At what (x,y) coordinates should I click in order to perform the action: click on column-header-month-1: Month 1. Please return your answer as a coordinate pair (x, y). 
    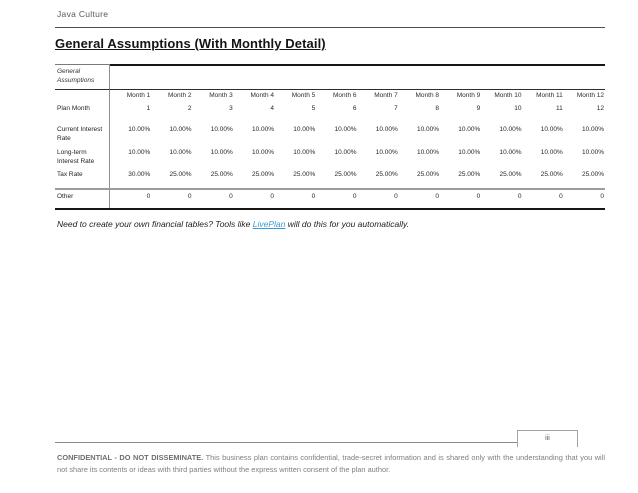
    Looking at the image, I should click on (138, 95).